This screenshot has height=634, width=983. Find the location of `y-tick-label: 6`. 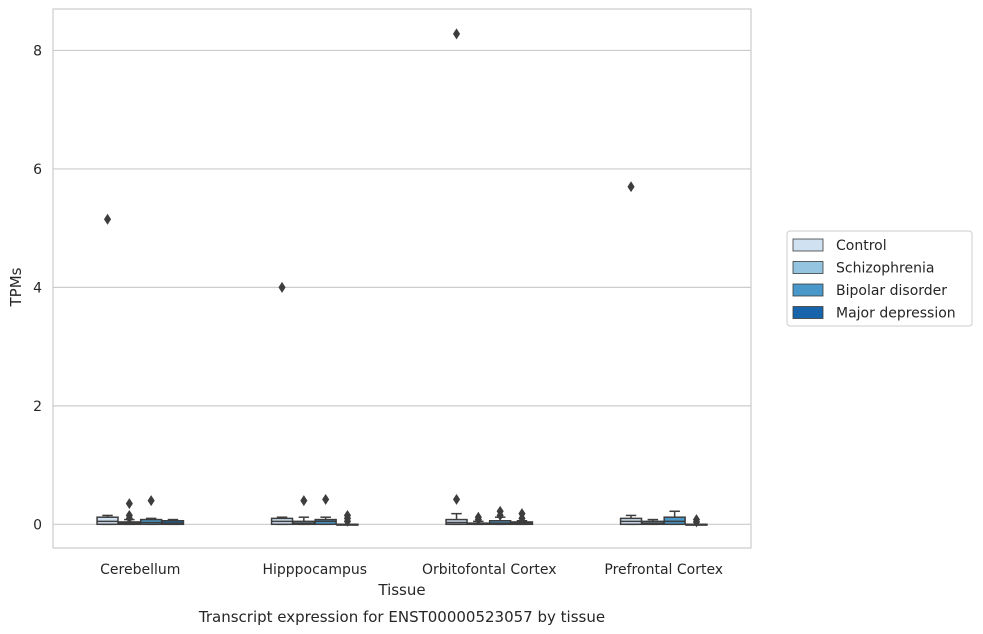

y-tick-label: 6 is located at coordinates (37, 170).